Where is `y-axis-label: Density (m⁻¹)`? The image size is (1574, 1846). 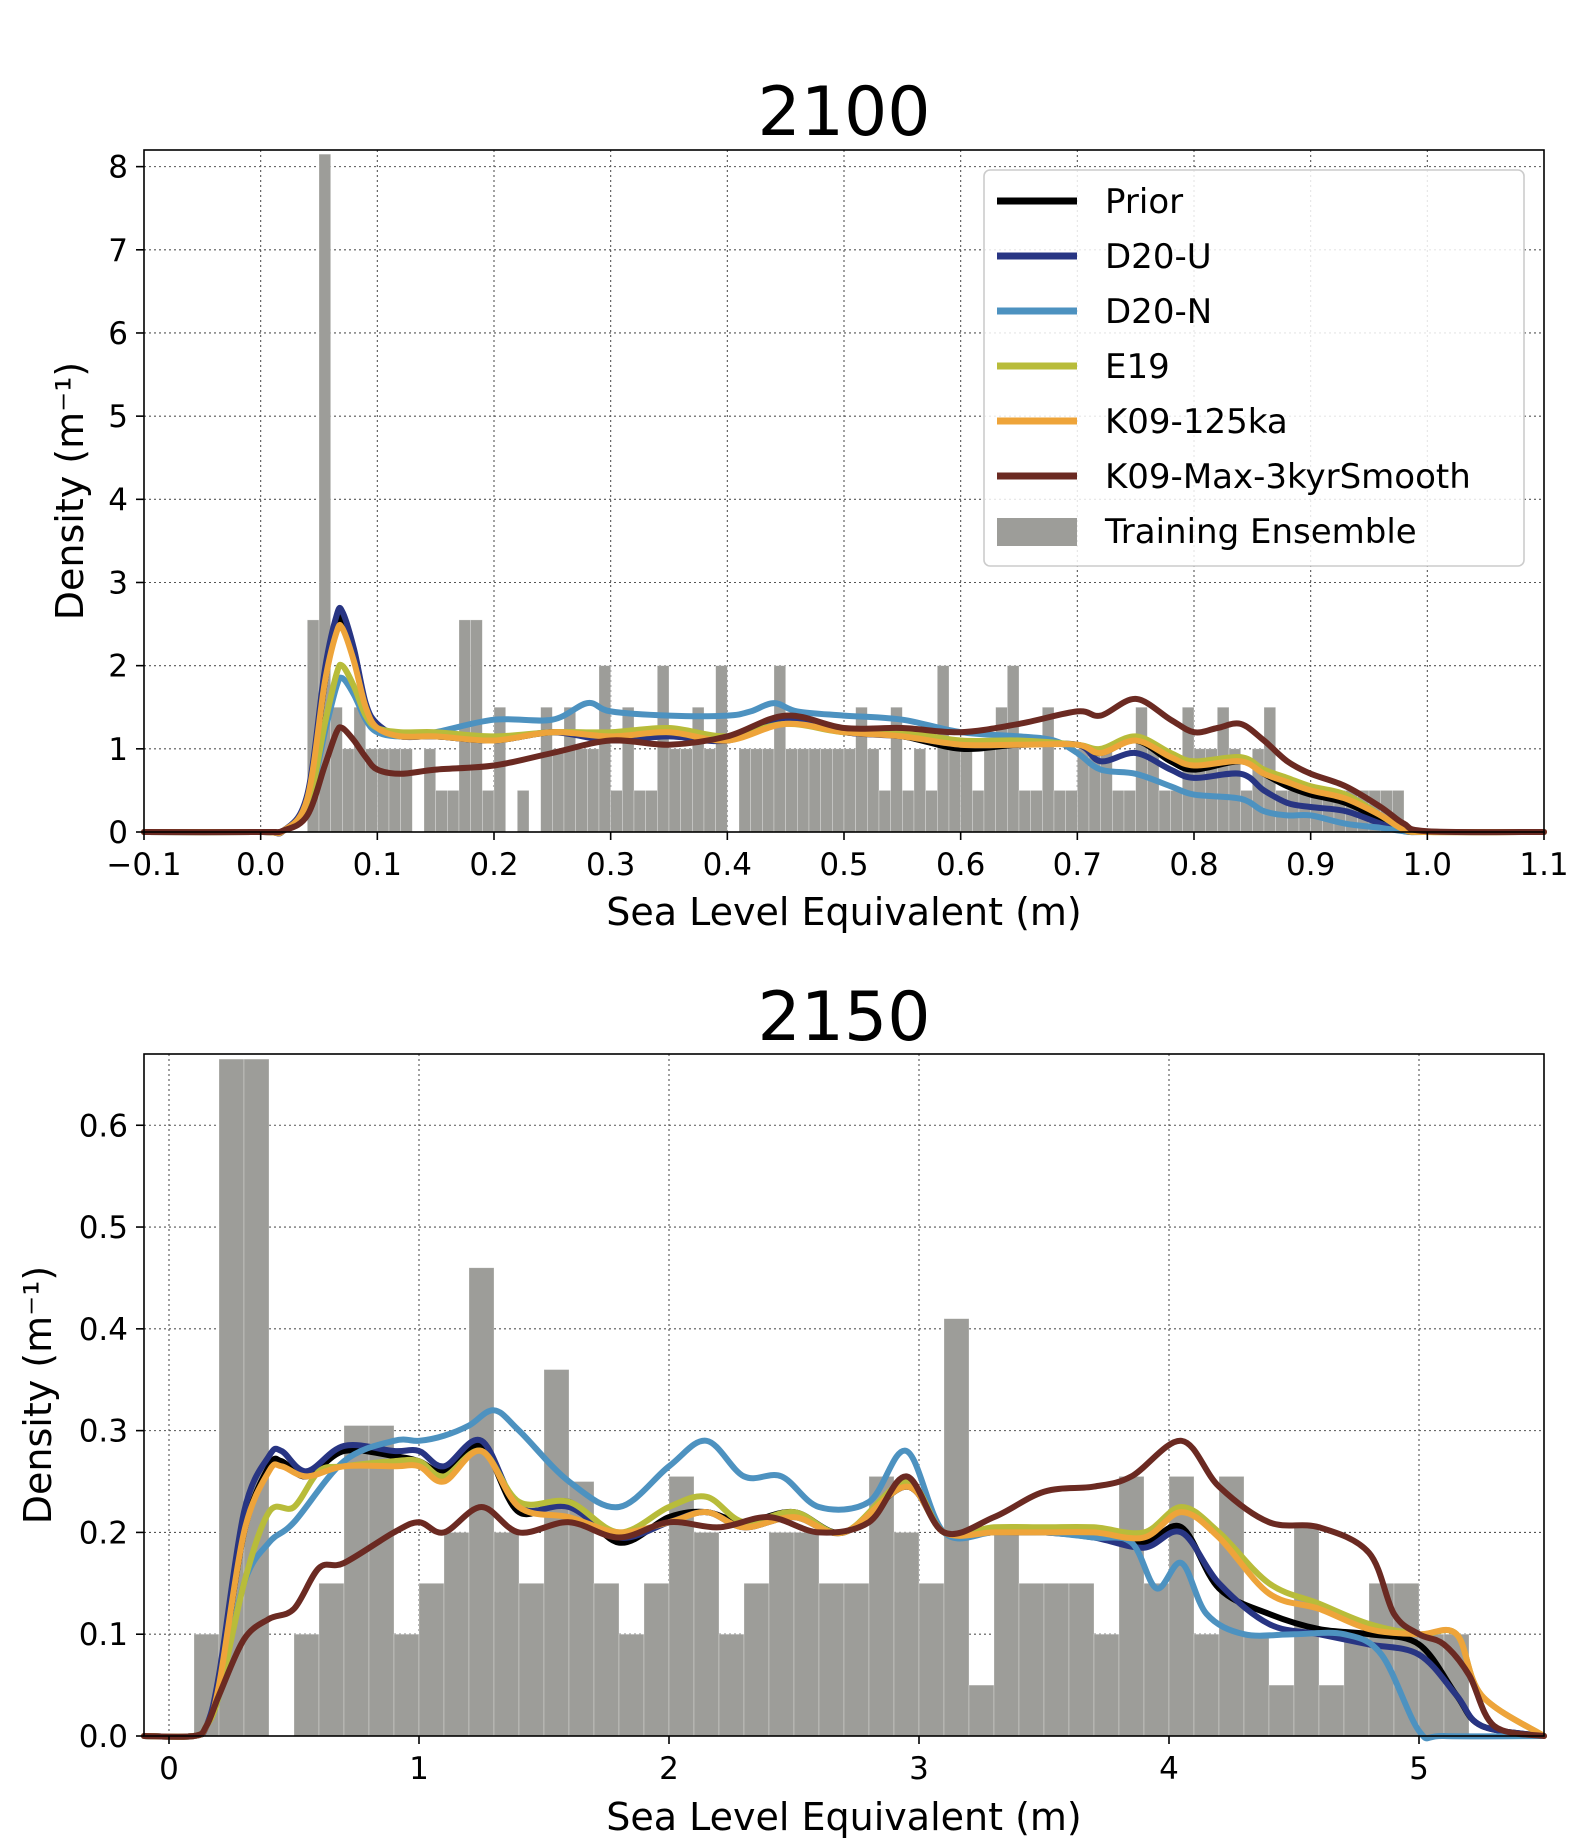
y-axis-label: Density (m⁻¹) is located at coordinates (70, 491).